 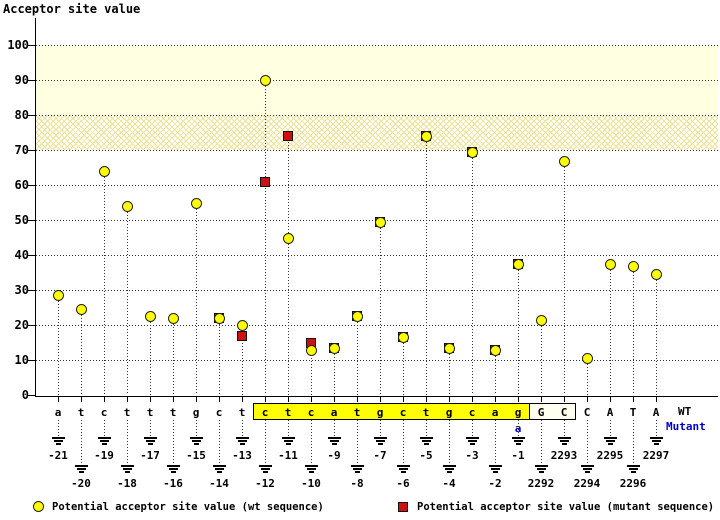 I want to click on mutant-legend-square-icon, so click(x=403, y=507).